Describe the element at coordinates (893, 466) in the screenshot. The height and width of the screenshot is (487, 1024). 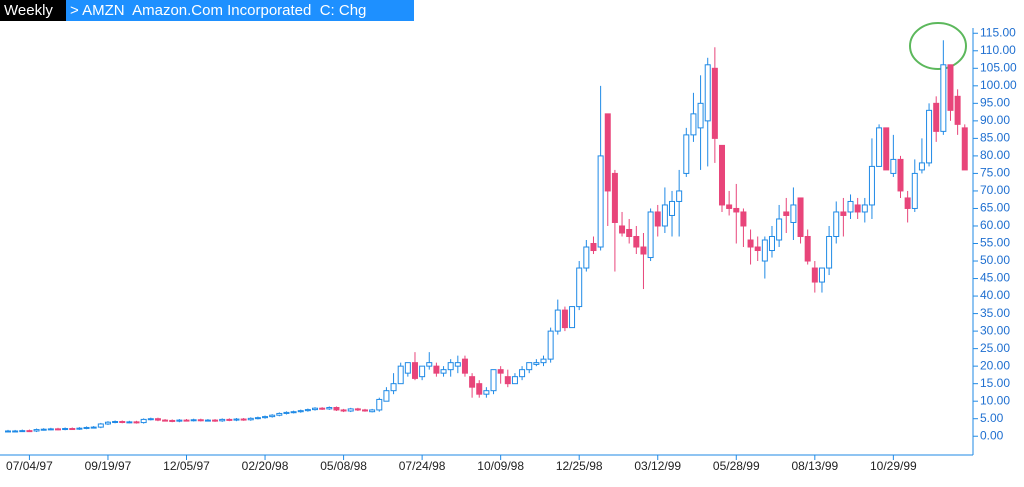
I see `x-tick-label: 10/29/99` at that location.